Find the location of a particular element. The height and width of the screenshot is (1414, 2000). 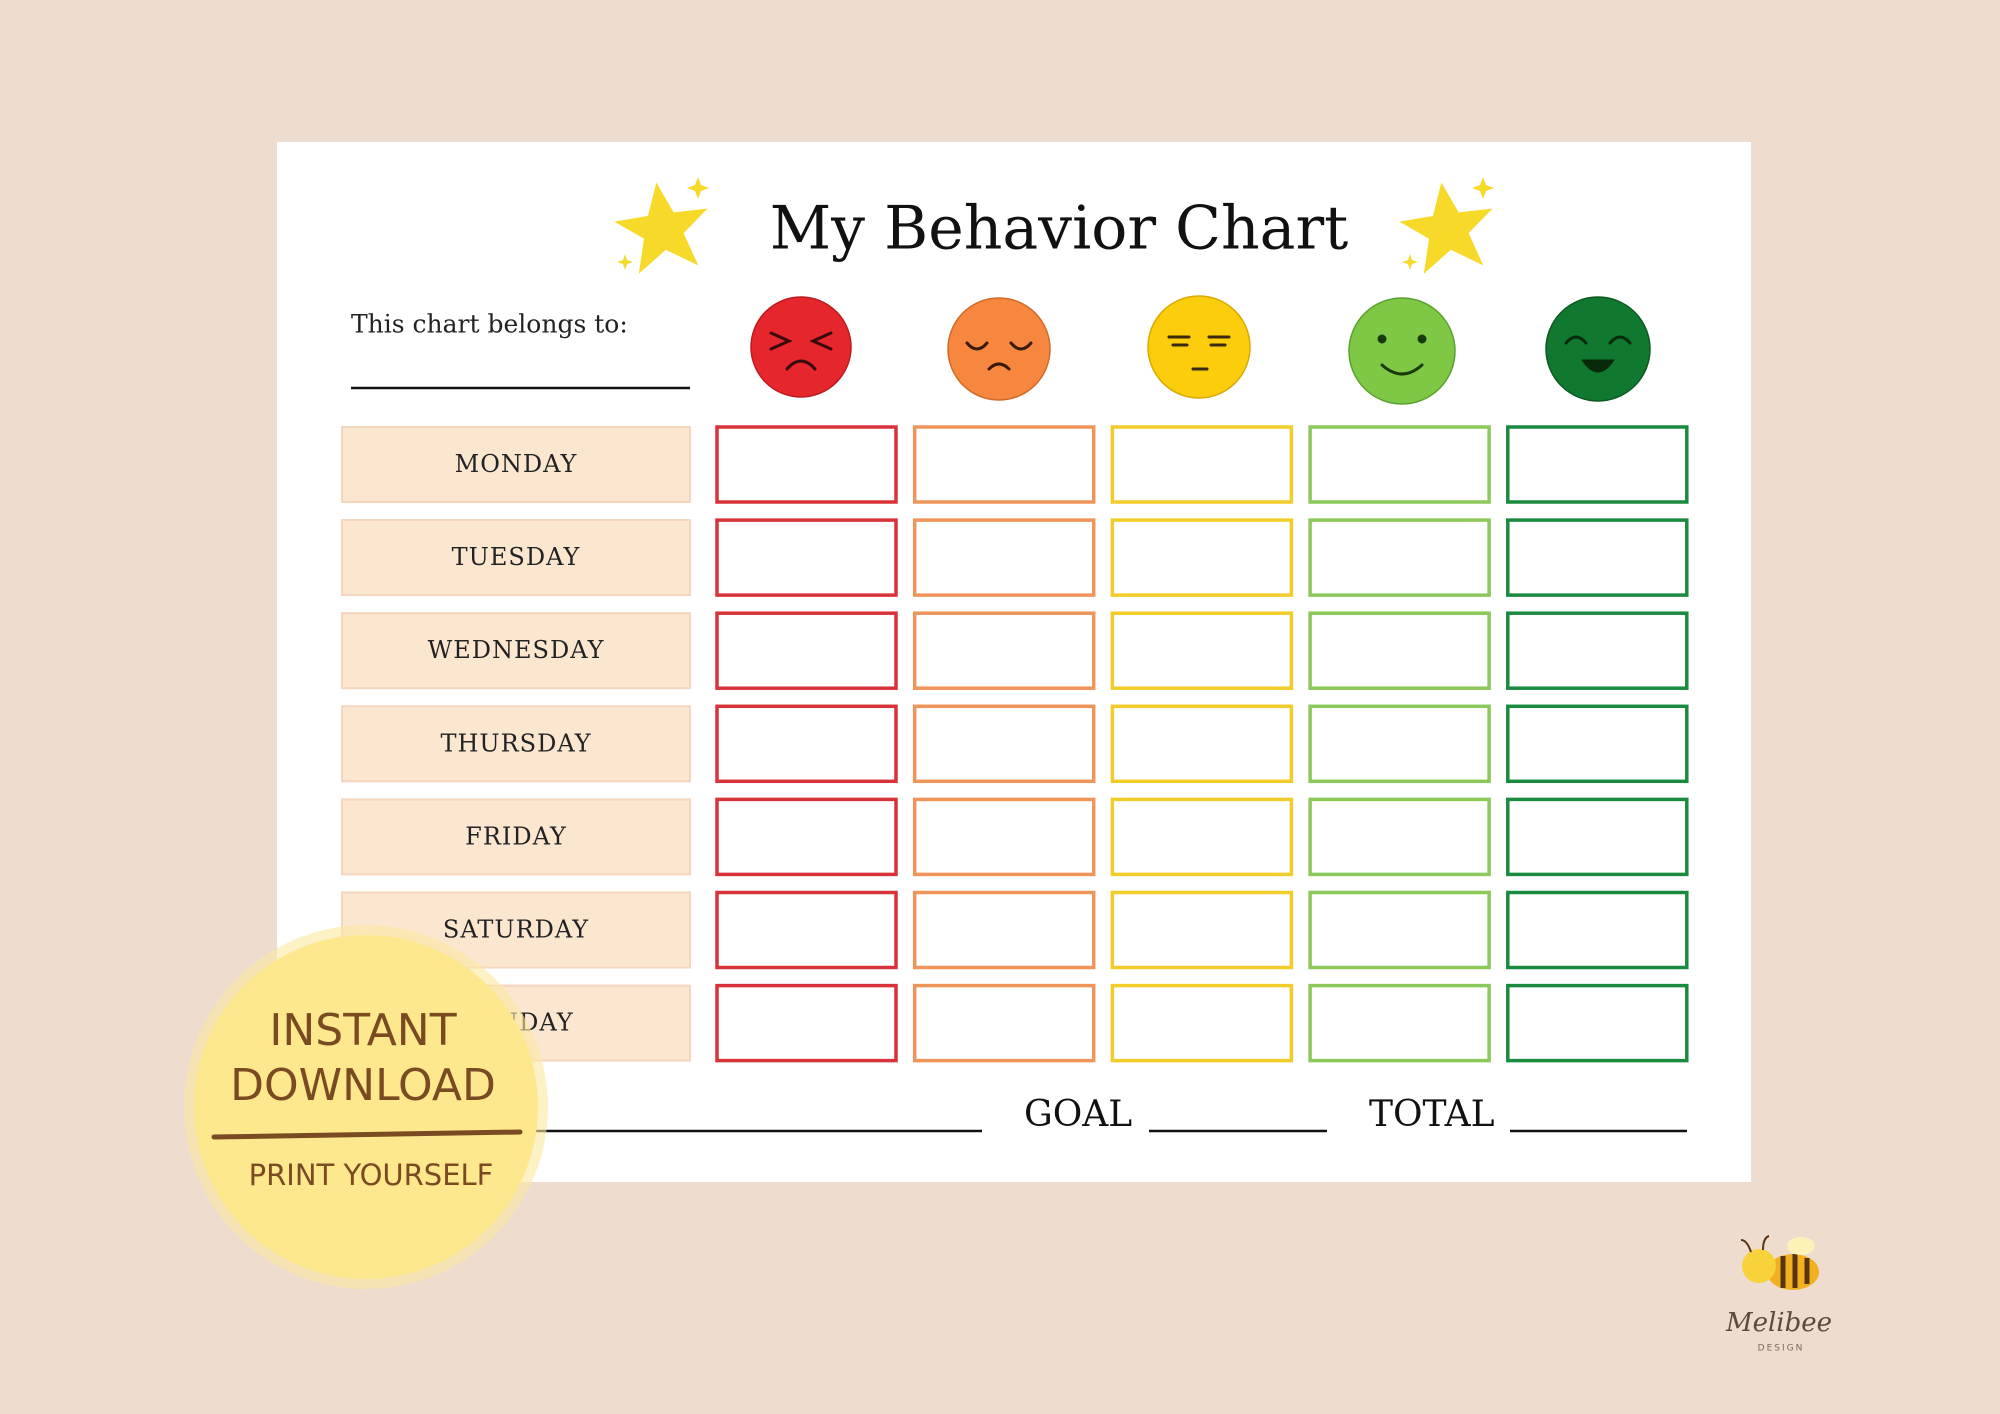

goal-label: GOAL is located at coordinates (1078, 1114).